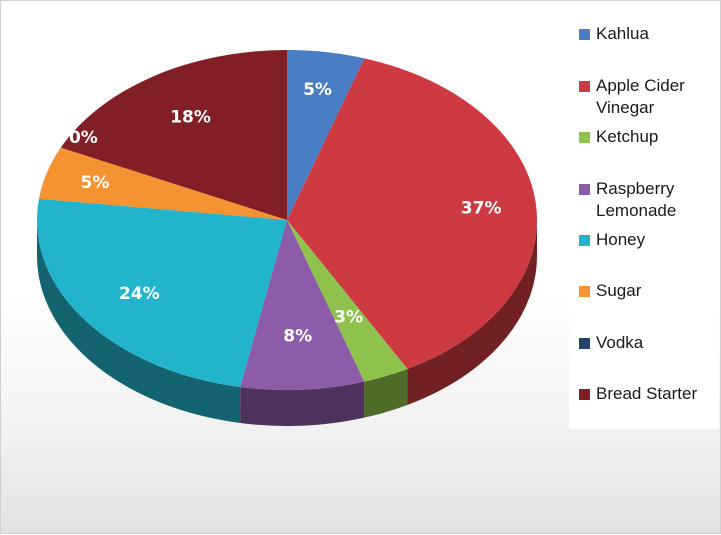  I want to click on legend-swatch-vodka, so click(584, 343).